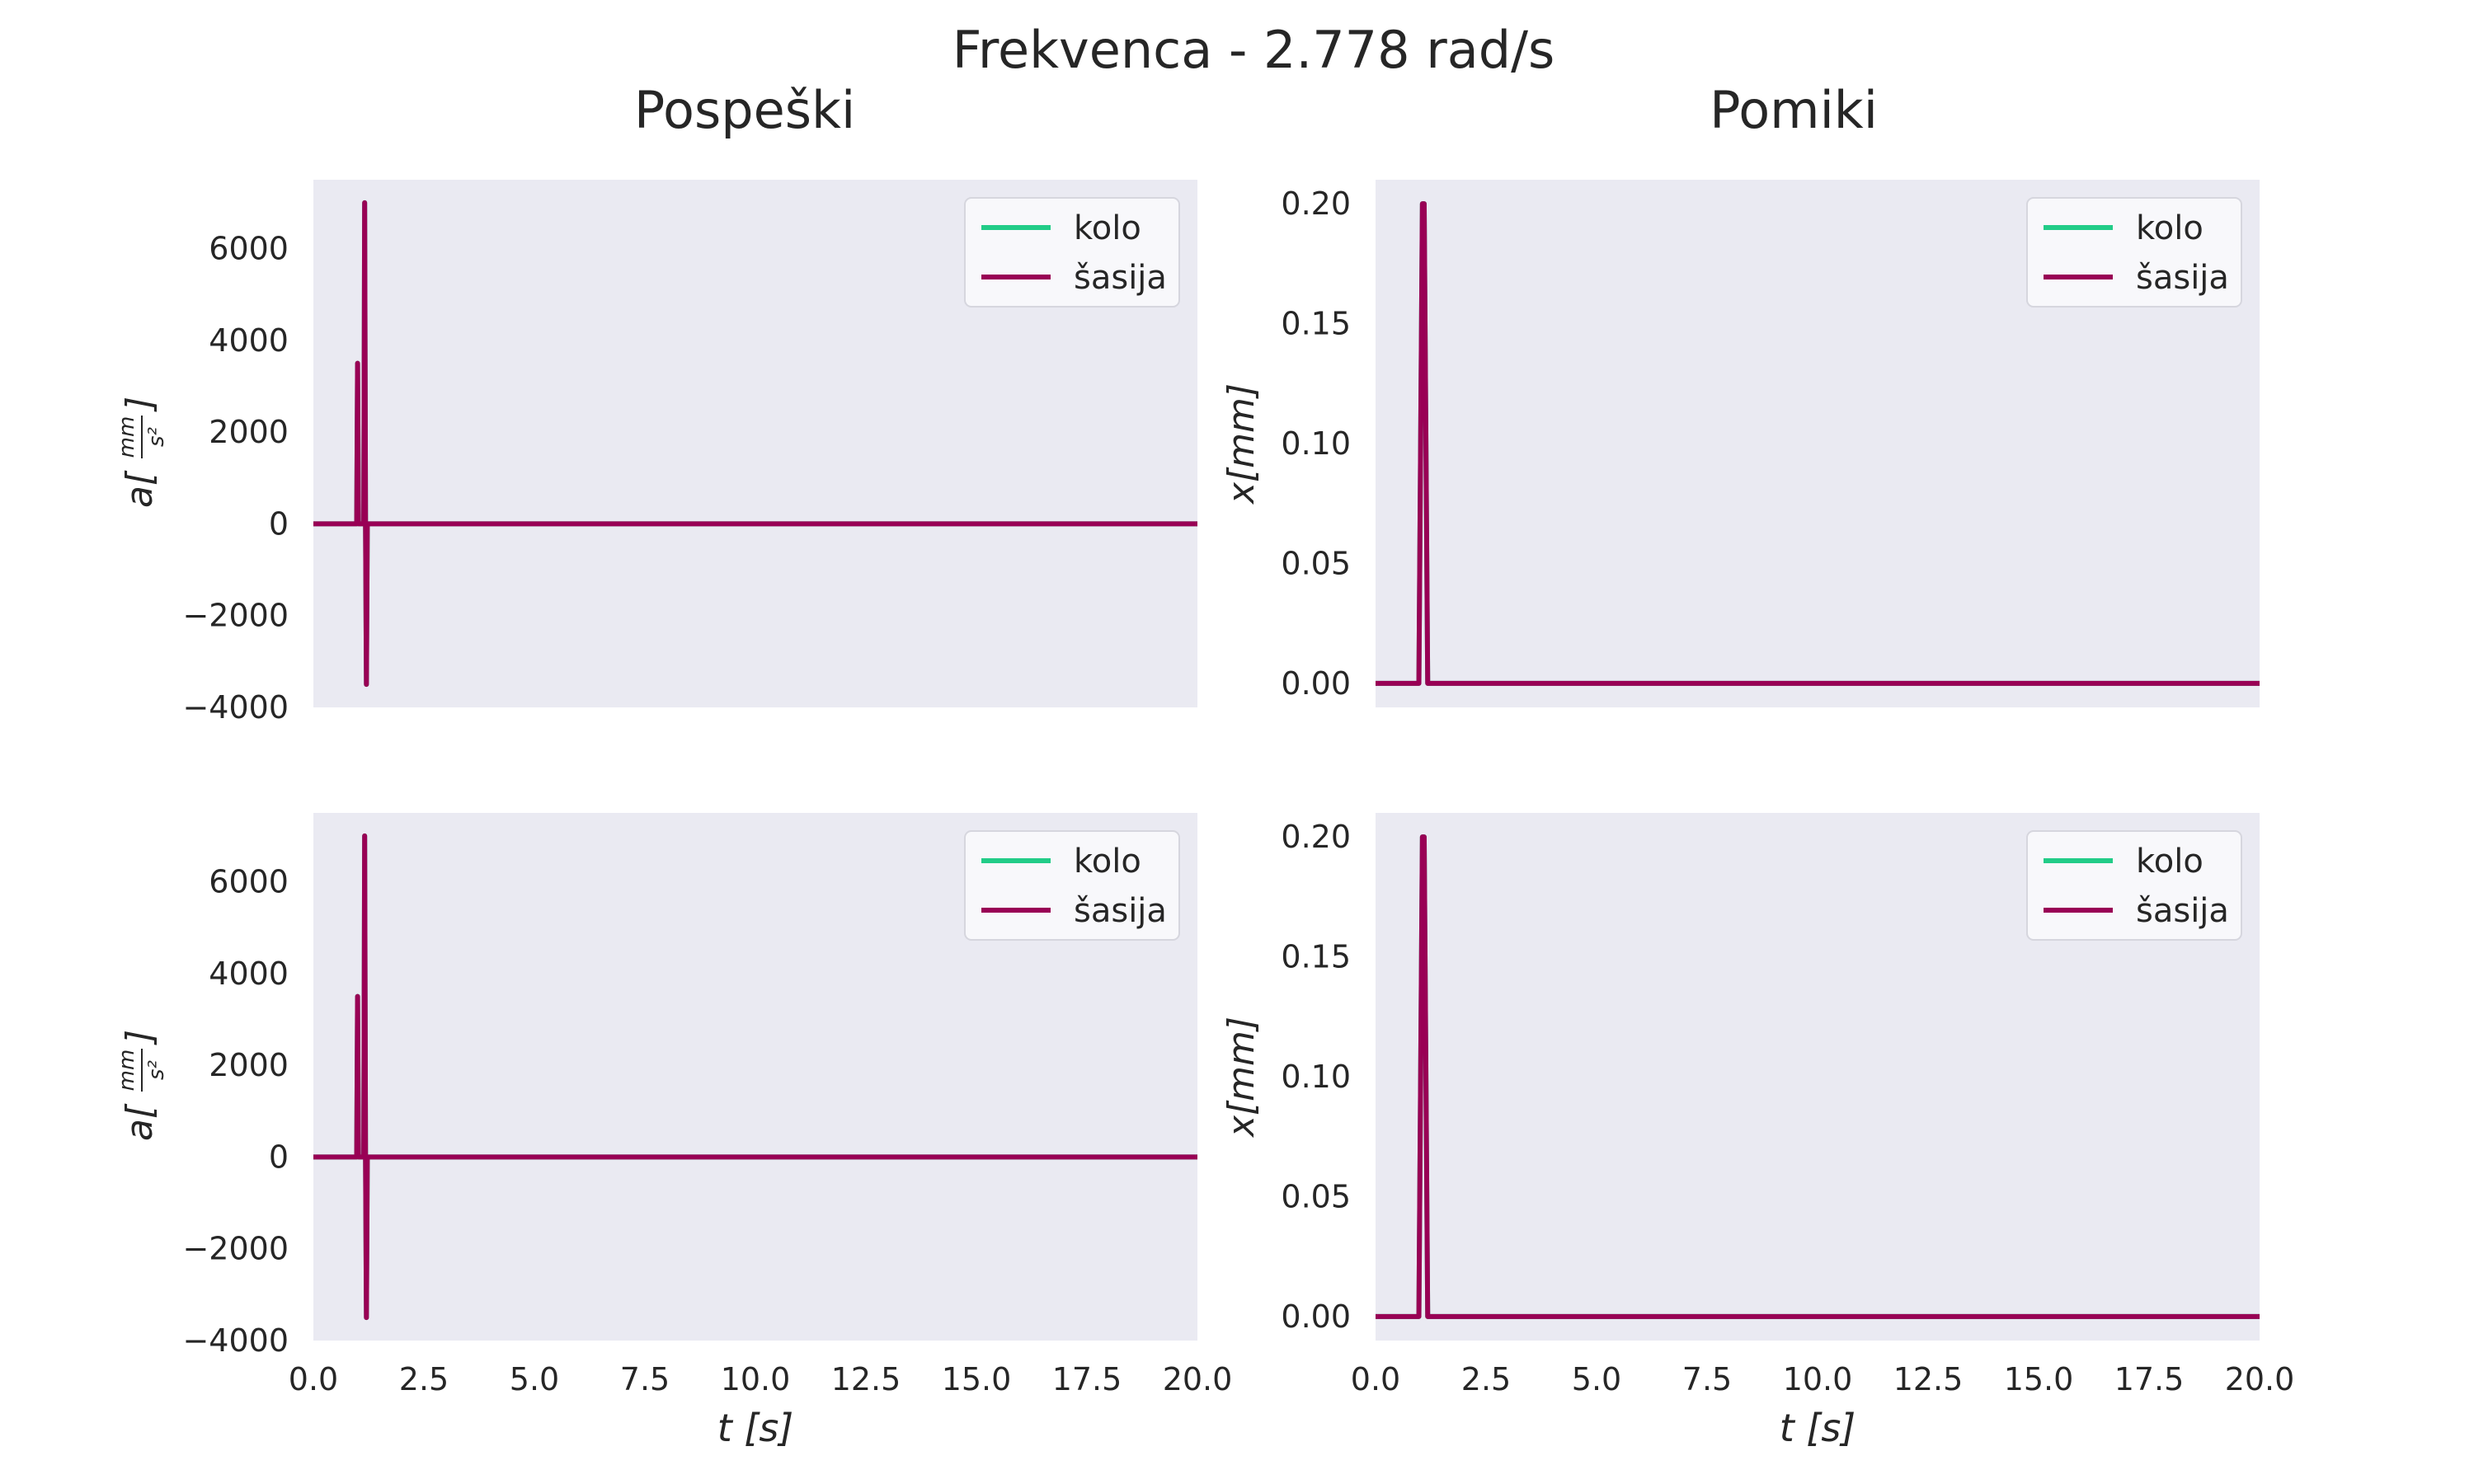 The width and height of the screenshot is (2474, 1484). I want to click on figure-suptitle: Frekvenca - 2.778 rad/s, so click(1253, 50).